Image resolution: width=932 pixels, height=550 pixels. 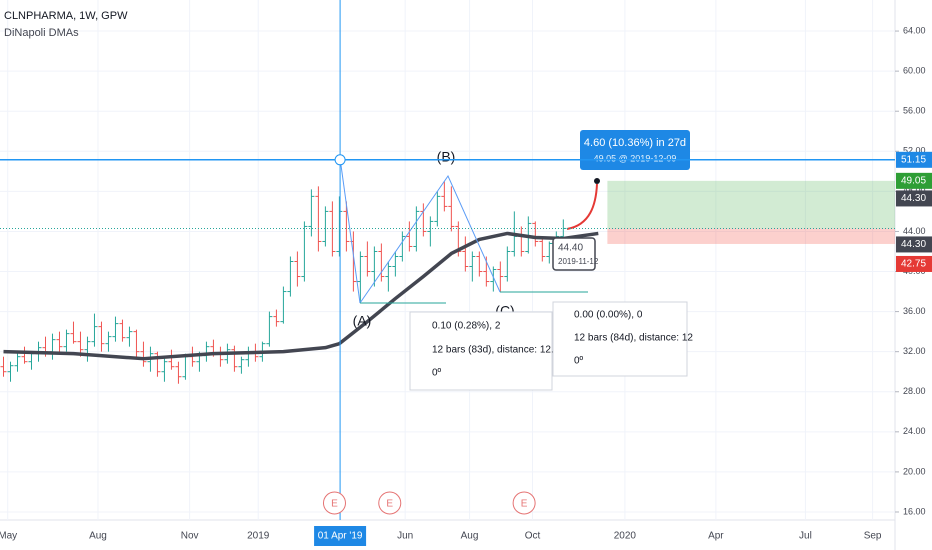 I want to click on price-tag-text: 44.40, so click(x=570, y=248).